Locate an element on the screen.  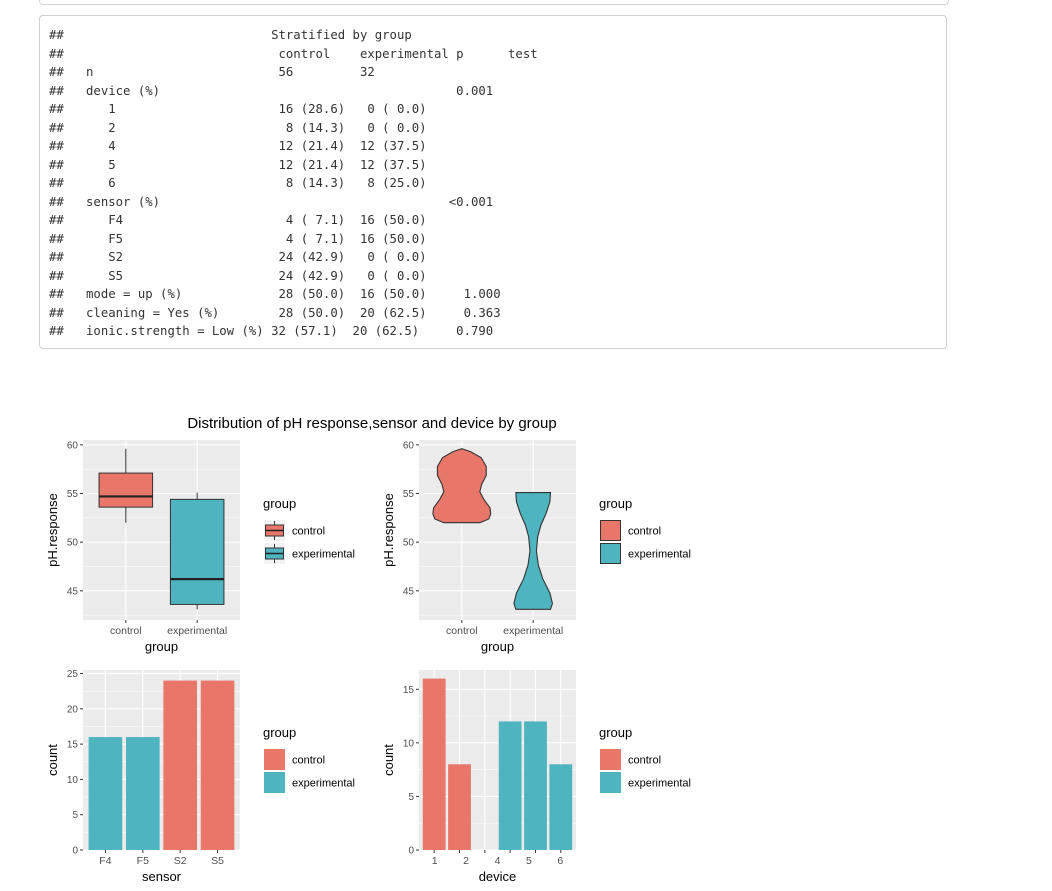
console-line: ## 4 12 (21.4) 12 (37.5) is located at coordinates (238, 146).